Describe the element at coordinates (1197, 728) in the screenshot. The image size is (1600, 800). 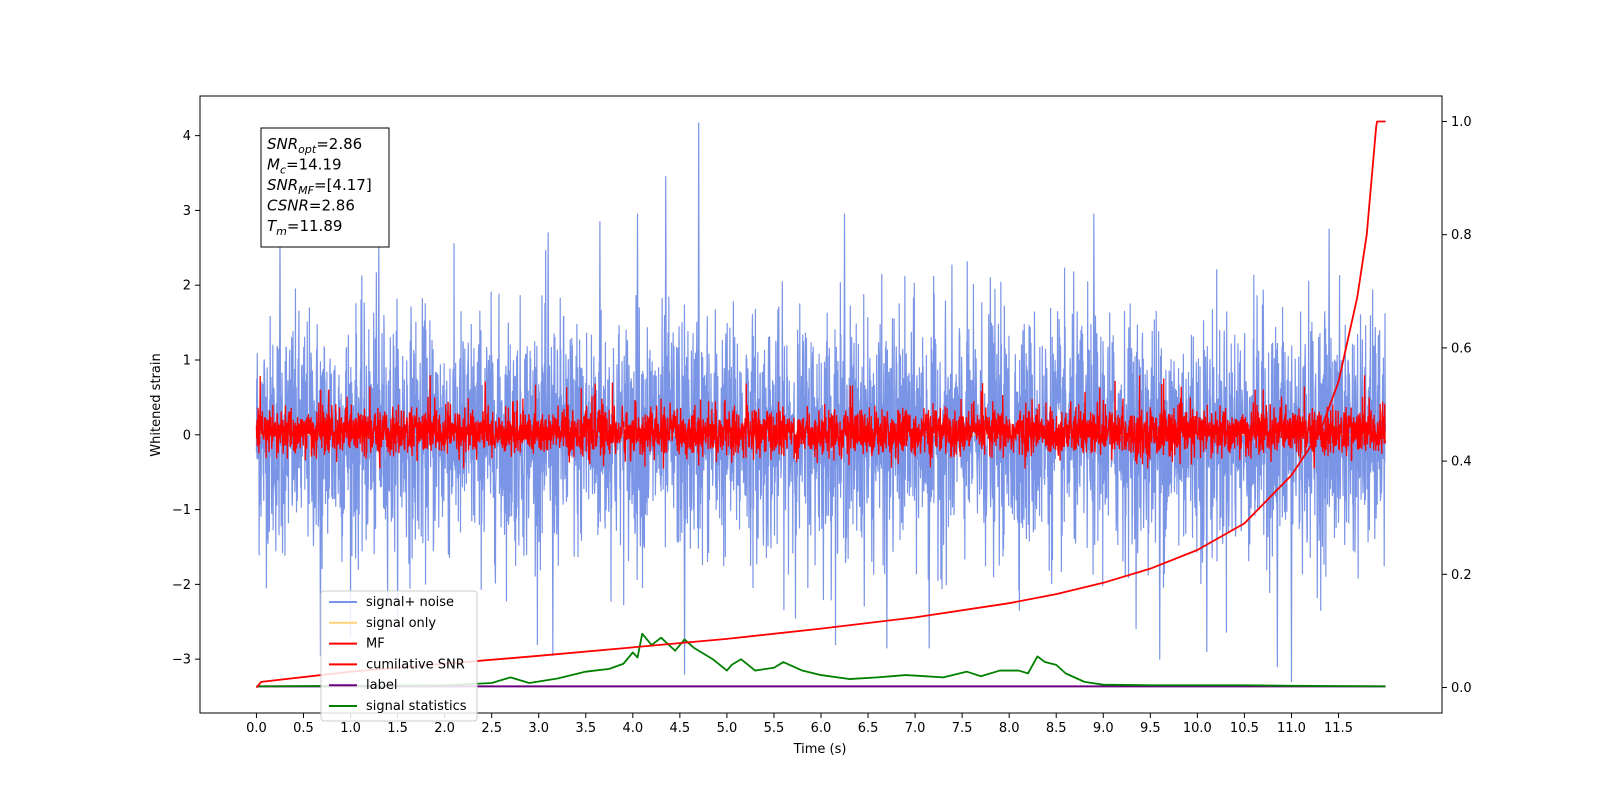
I see `x-tick-label: 10.0` at that location.